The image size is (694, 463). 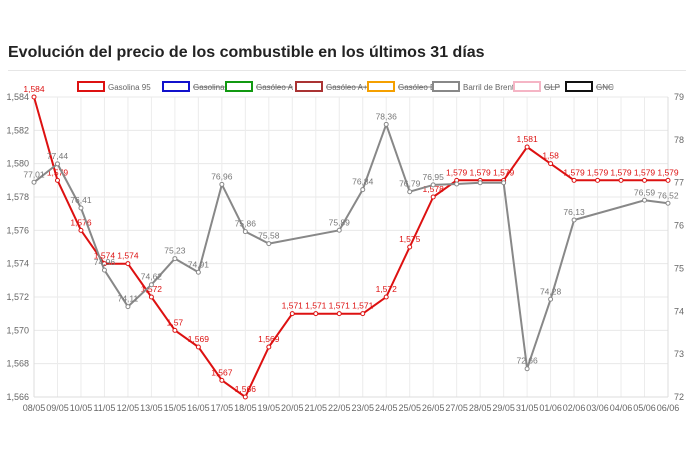 What do you see at coordinates (292, 408) in the screenshot?
I see `x-tick-label: 20/05` at bounding box center [292, 408].